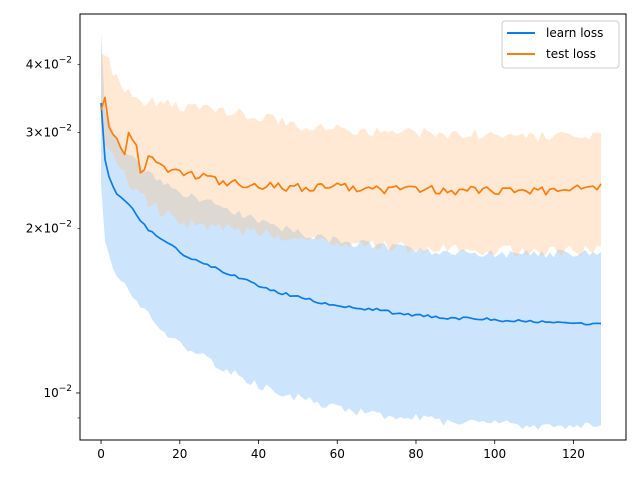  Describe the element at coordinates (258, 454) in the screenshot. I see `x-tick-label: 40` at that location.